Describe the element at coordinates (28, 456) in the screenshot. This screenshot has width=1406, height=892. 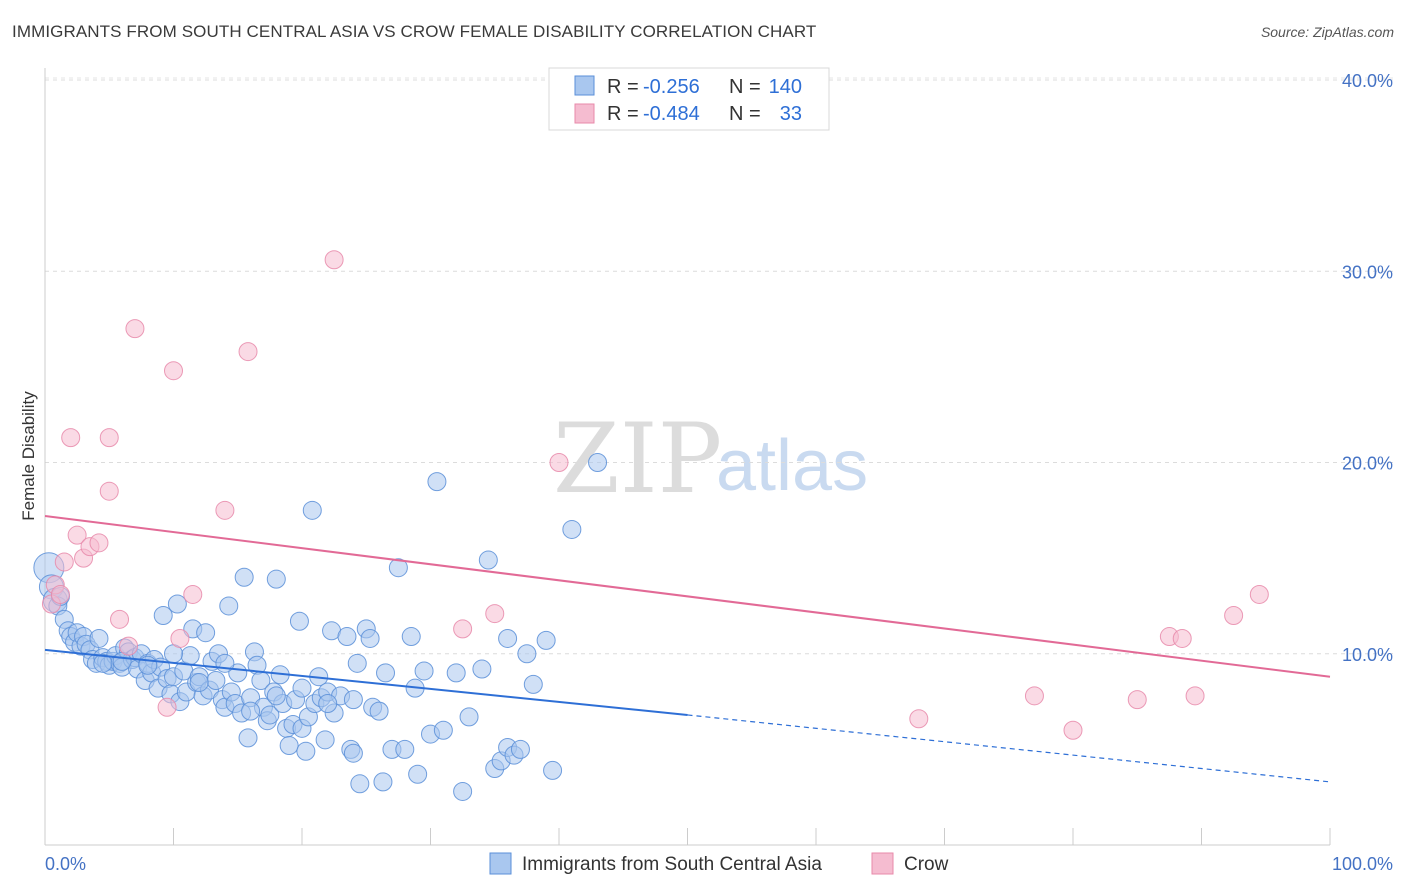
I see `y-axis-title: Female Disability` at that location.